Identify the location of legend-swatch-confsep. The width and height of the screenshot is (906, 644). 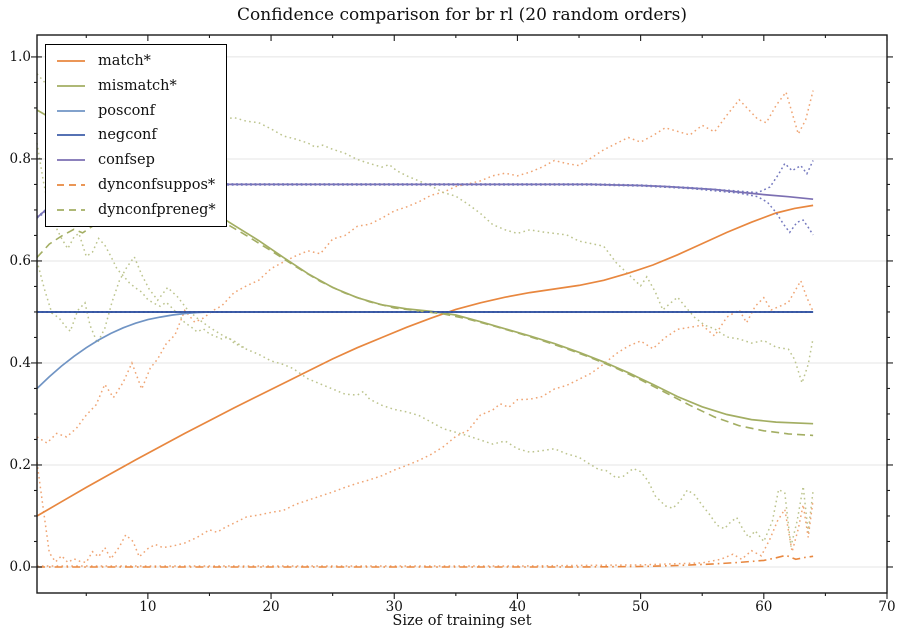
(71, 160).